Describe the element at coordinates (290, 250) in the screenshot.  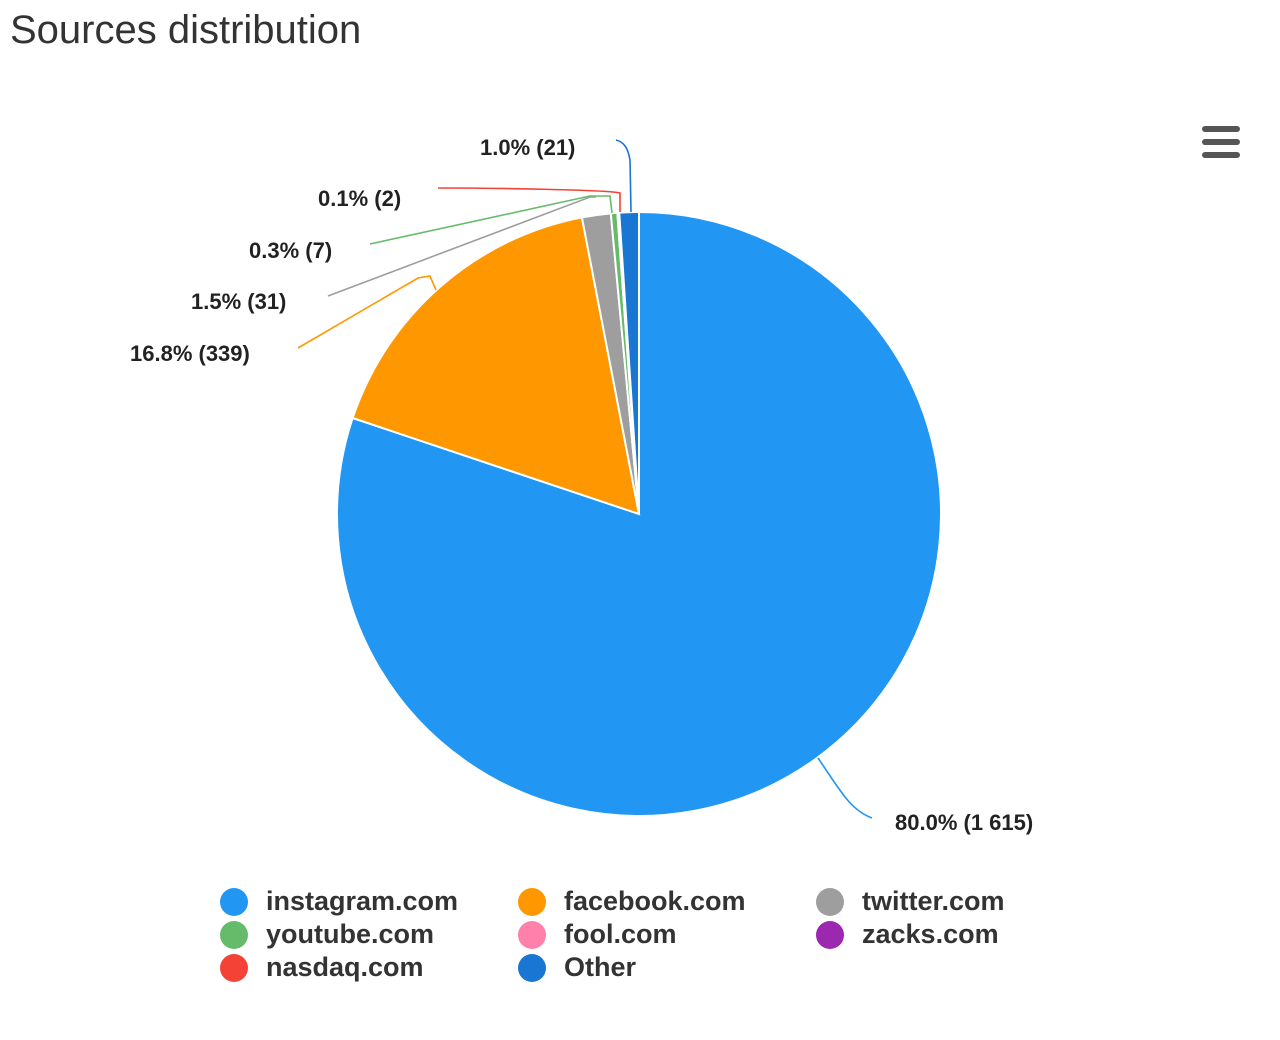
I see `data-label-youtube: 0.3% (7)` at that location.